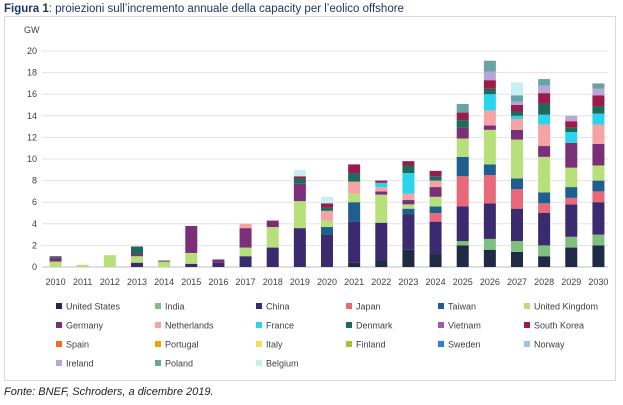  What do you see at coordinates (371, 345) in the screenshot?
I see `legend-label: Finland` at bounding box center [371, 345].